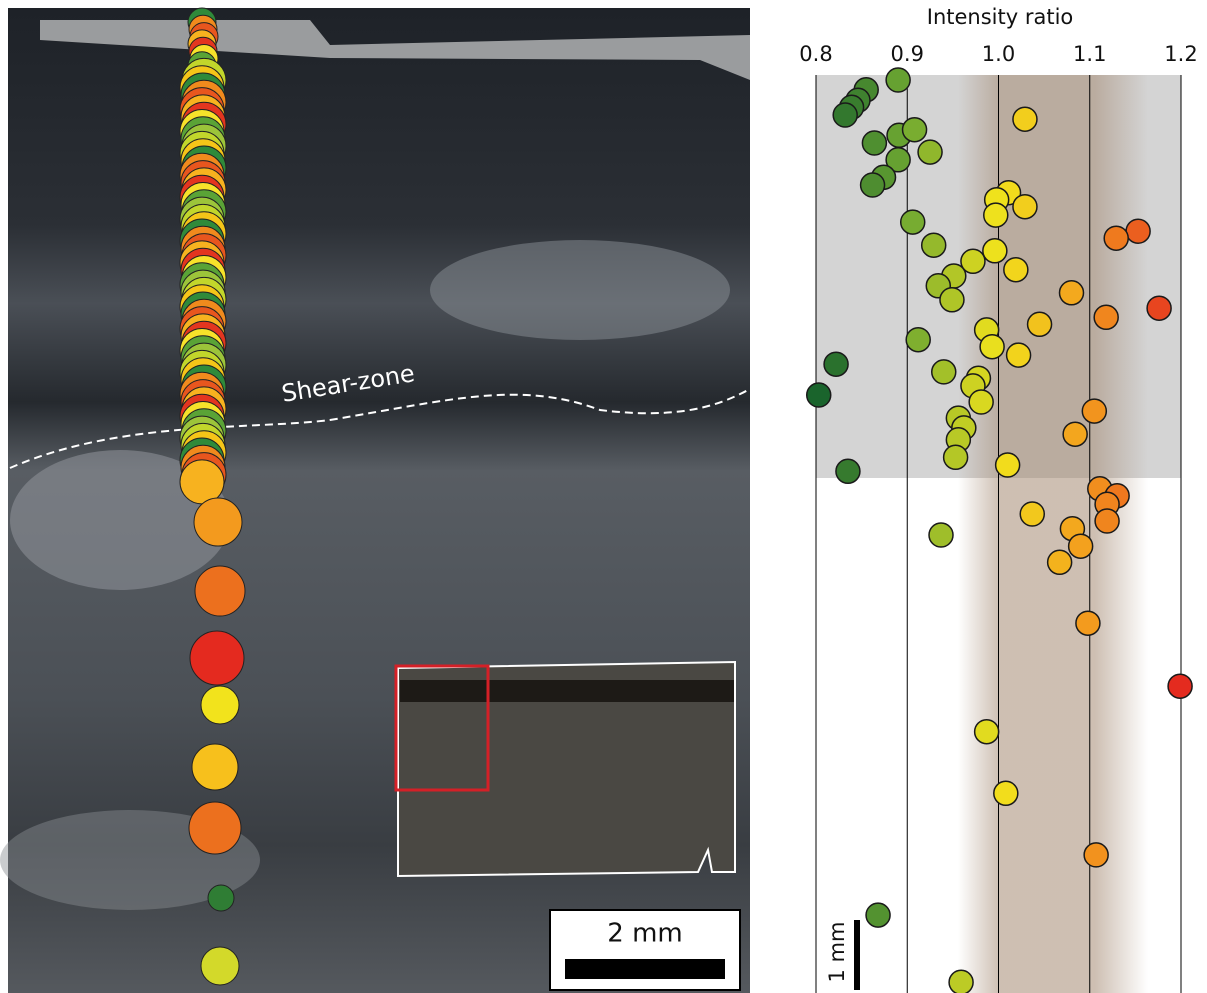 This screenshot has width=1207, height=993. I want to click on x-tick-label: 1.0, so click(998, 54).